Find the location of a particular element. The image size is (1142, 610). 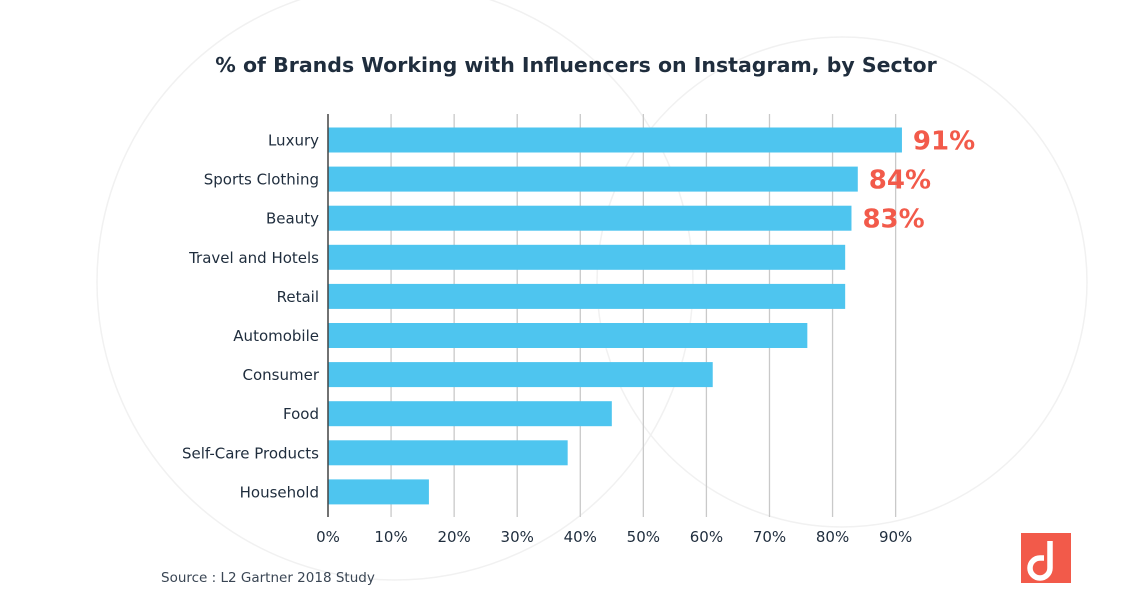

category-label: Travel and Hotels is located at coordinates (253, 258).